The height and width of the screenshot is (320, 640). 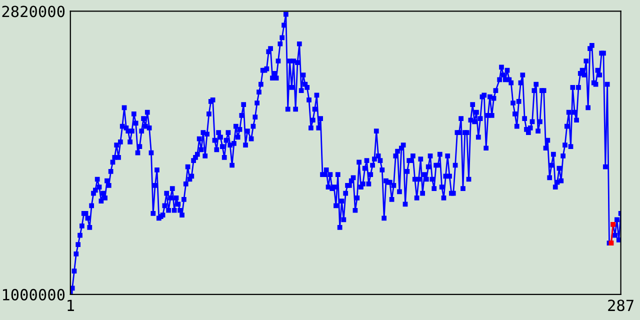 What do you see at coordinates (33, 12) in the screenshot?
I see `y-tick-label: 2820000` at bounding box center [33, 12].